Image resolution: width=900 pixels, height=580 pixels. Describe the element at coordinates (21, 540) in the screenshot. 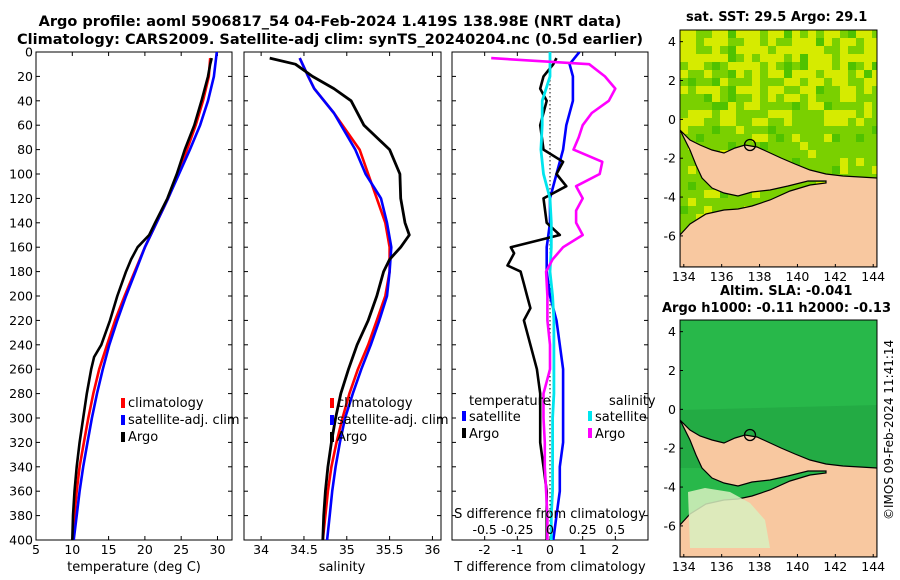

I see `depth-tick-label: 400` at that location.